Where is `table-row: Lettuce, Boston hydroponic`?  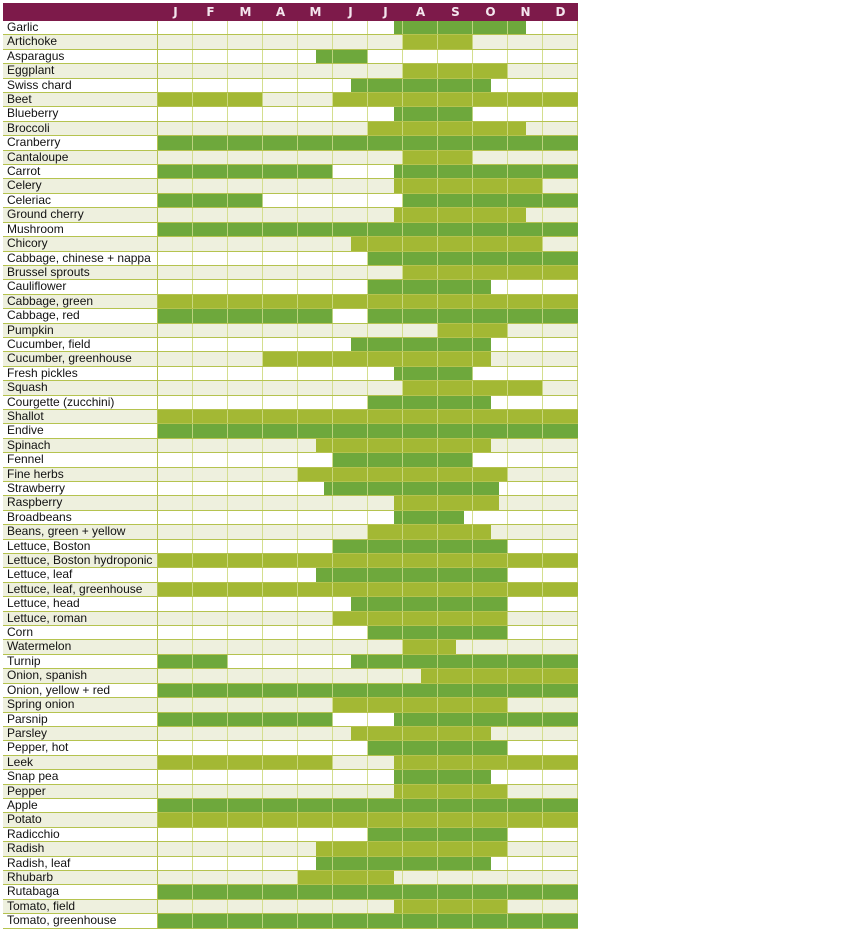 table-row: Lettuce, Boston hydroponic is located at coordinates (290, 561).